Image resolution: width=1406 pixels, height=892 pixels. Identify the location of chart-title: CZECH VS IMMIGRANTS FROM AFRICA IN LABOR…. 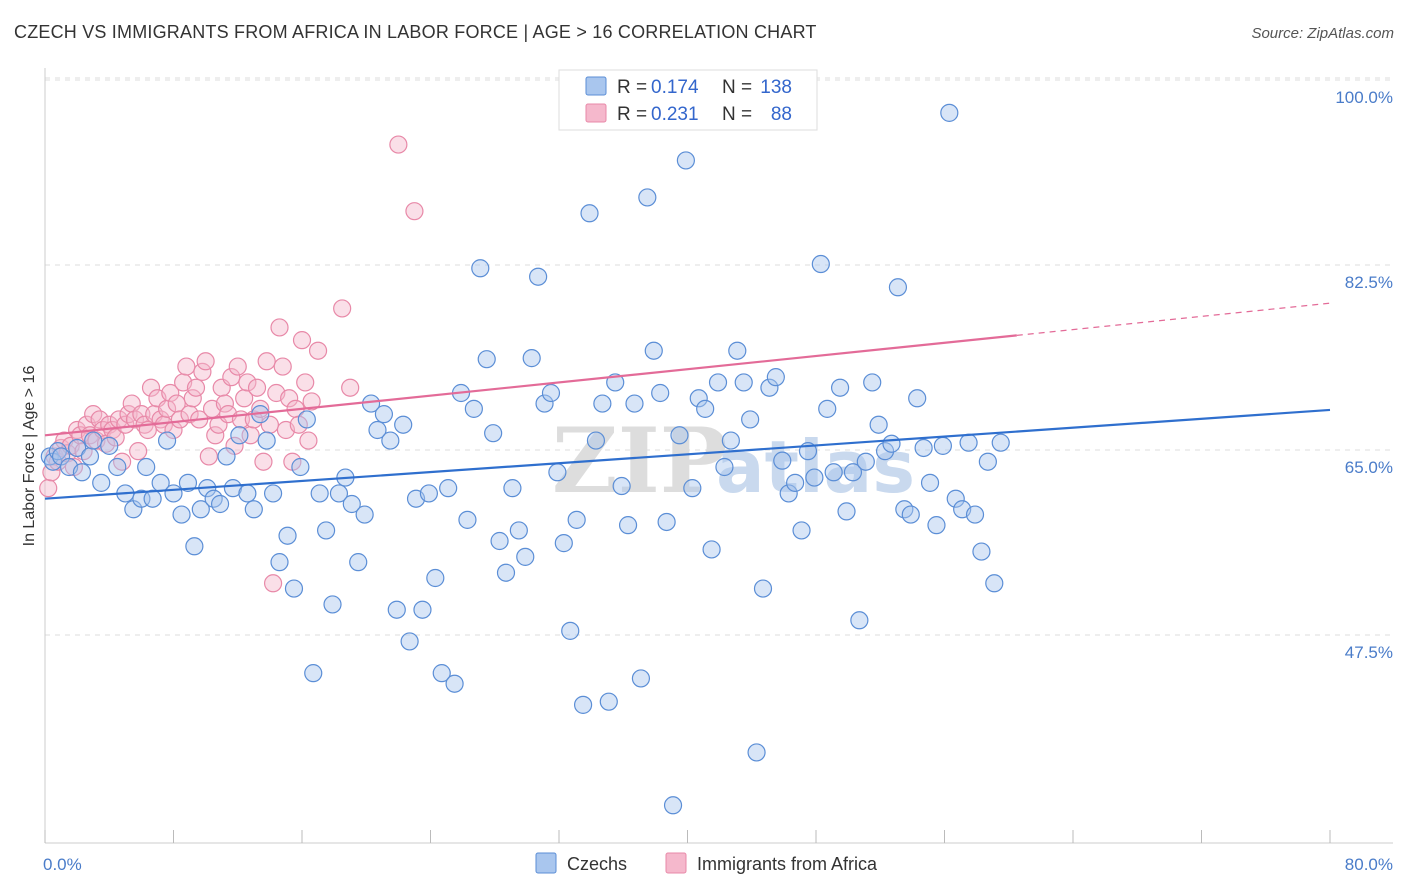
(415, 32).